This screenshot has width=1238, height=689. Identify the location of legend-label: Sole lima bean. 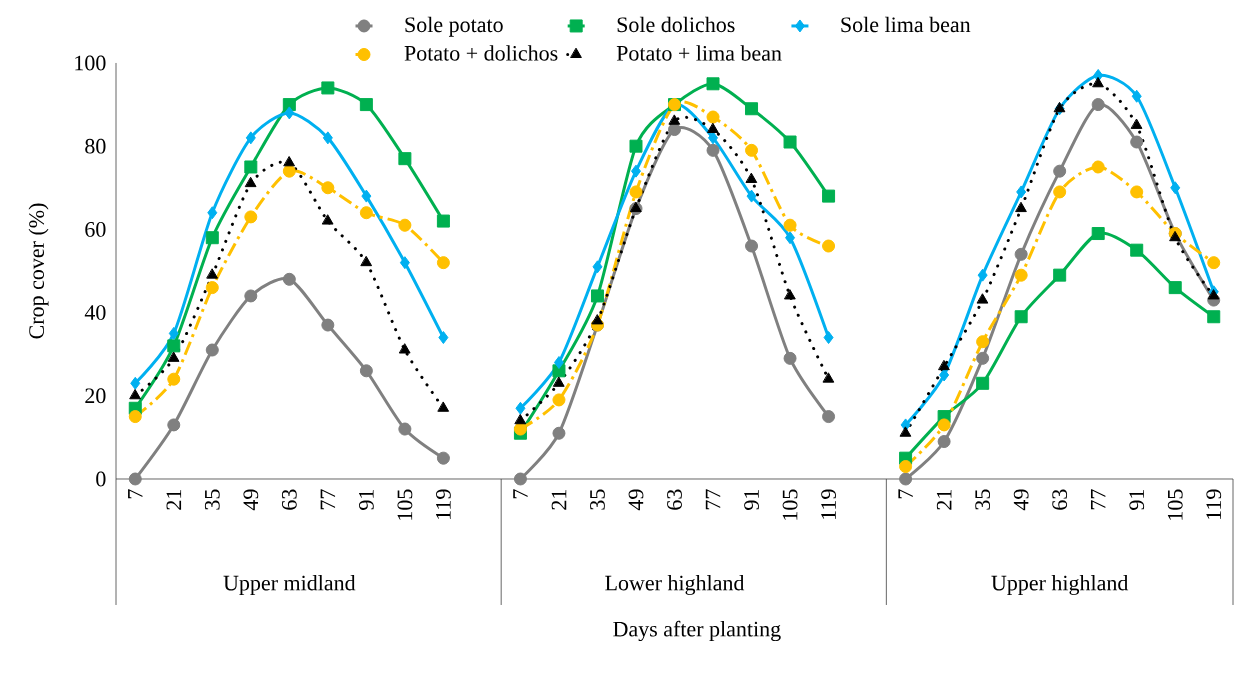
(906, 24).